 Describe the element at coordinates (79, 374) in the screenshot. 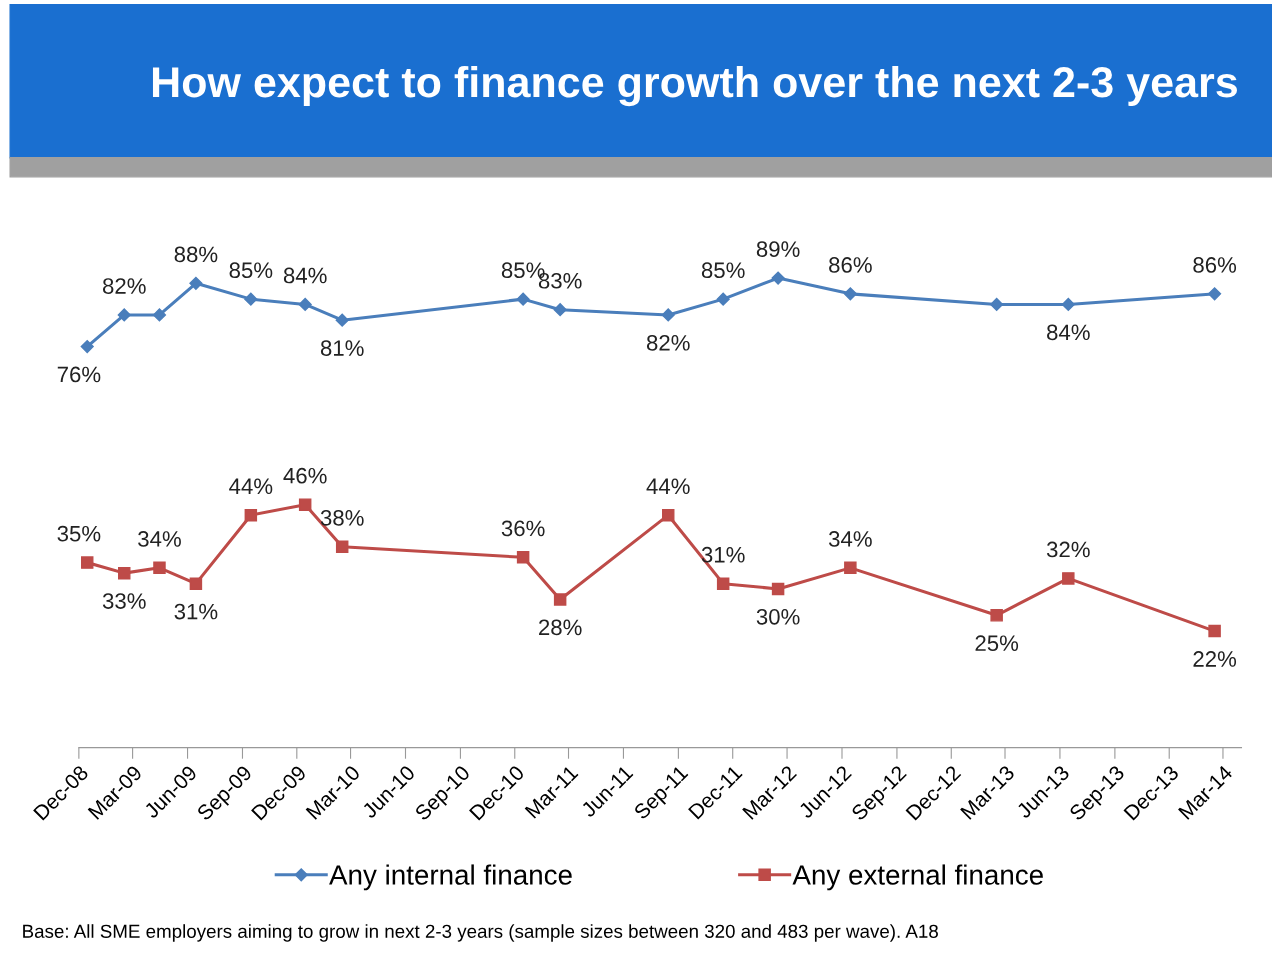

I see `data-label: 76%` at that location.